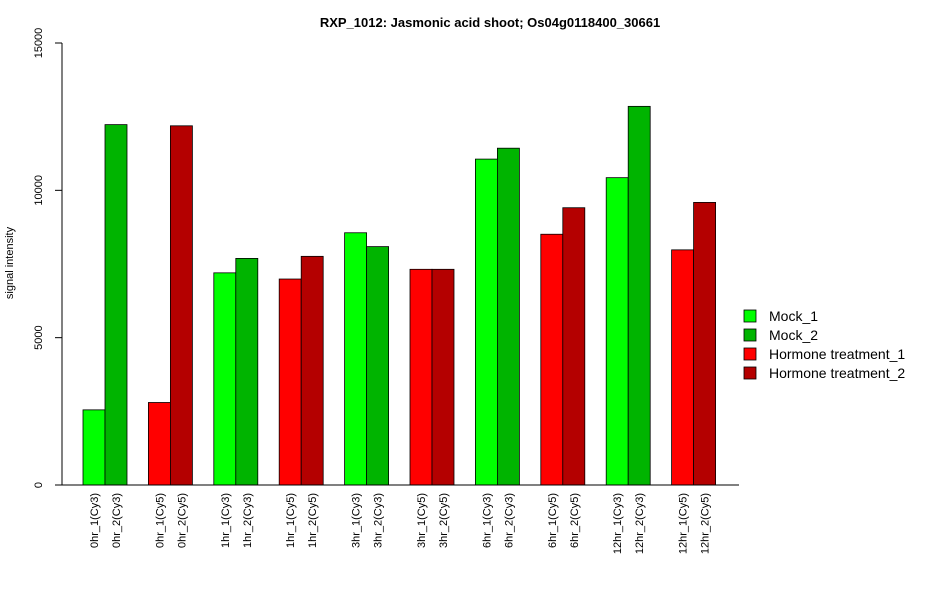 Image resolution: width=950 pixels, height=600 pixels. What do you see at coordinates (160, 520) in the screenshot?
I see `x-tick-label: 0hr_1(Cy5)` at bounding box center [160, 520].